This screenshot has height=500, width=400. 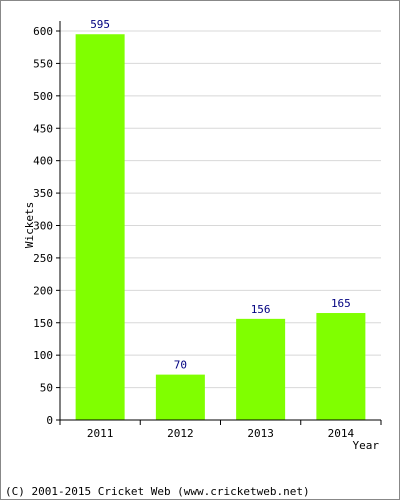 What do you see at coordinates (180, 433) in the screenshot?
I see `x-tick-label: 2012` at bounding box center [180, 433].